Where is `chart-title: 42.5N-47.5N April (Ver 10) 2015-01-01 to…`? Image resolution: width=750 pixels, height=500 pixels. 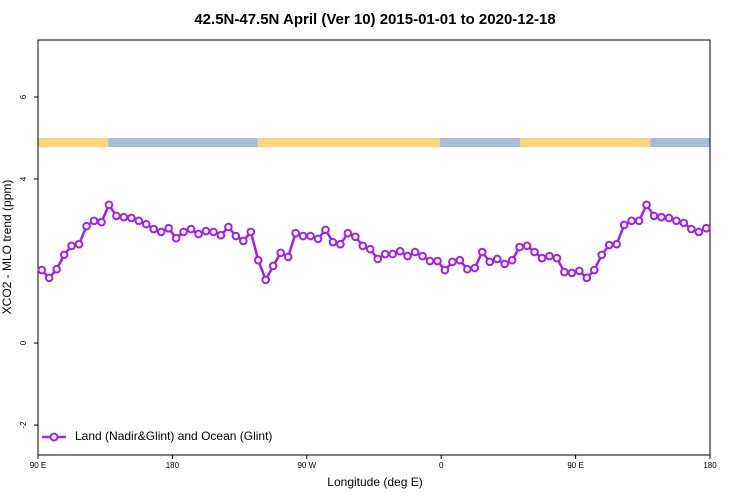
chart-title: 42.5N-47.5N April (Ver 10) 2015-01-01 to… is located at coordinates (374, 19).